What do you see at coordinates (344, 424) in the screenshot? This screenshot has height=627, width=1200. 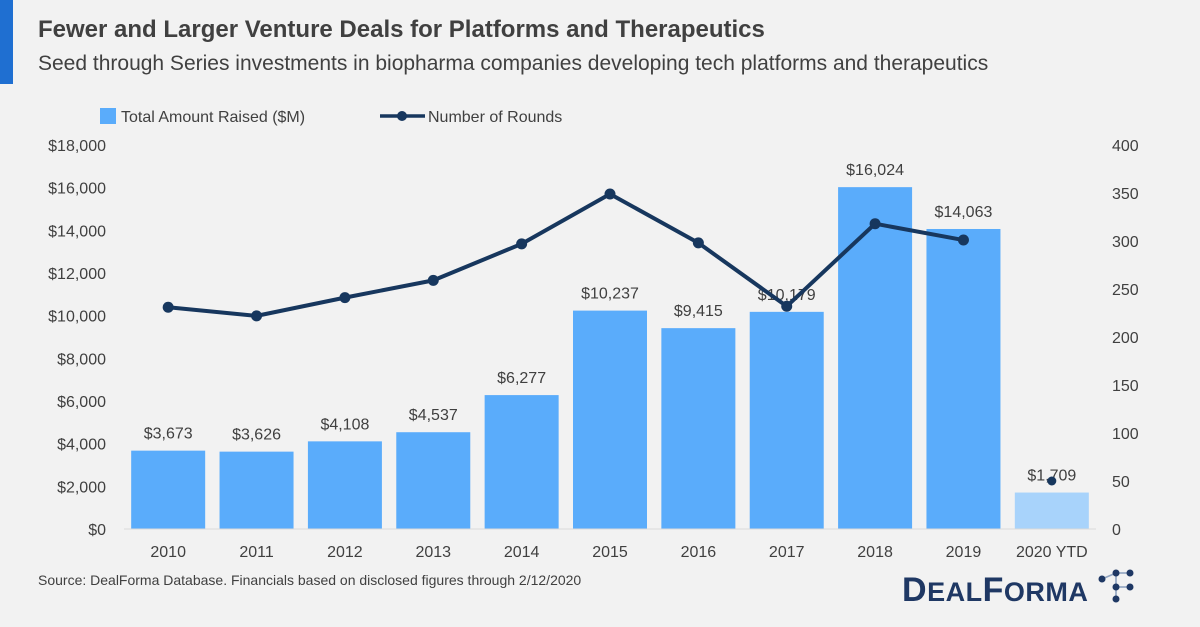 I see `bar-value-label: $4,108` at bounding box center [344, 424].